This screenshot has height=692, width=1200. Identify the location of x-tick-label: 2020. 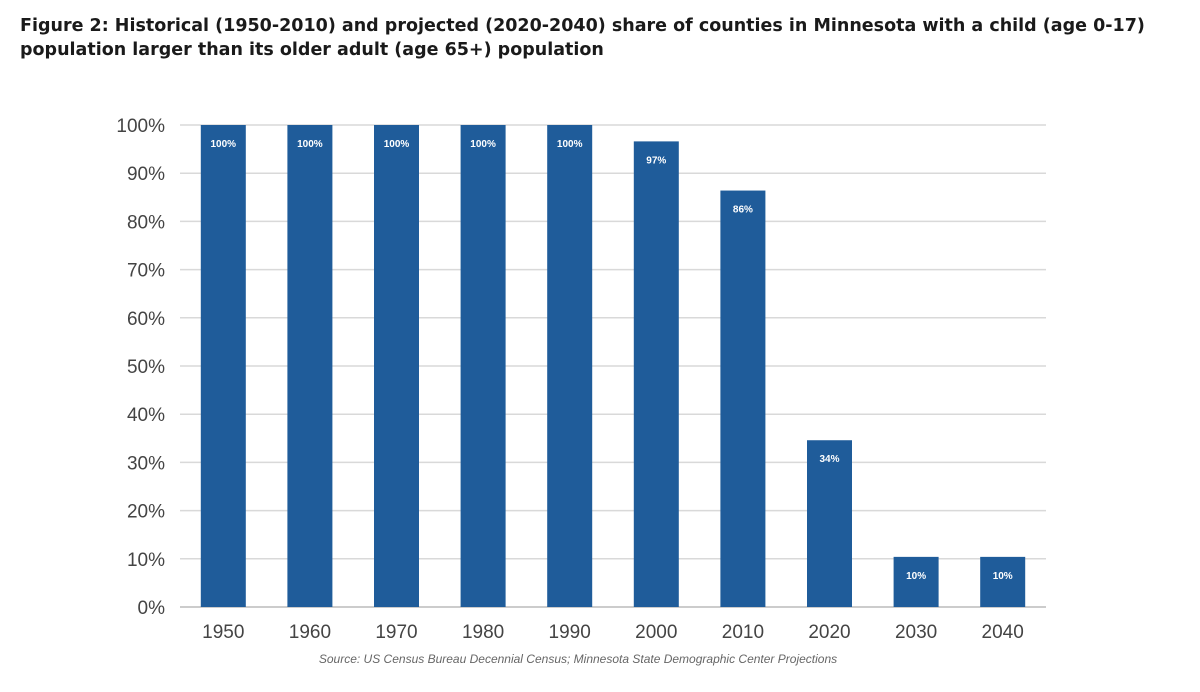
(829, 632).